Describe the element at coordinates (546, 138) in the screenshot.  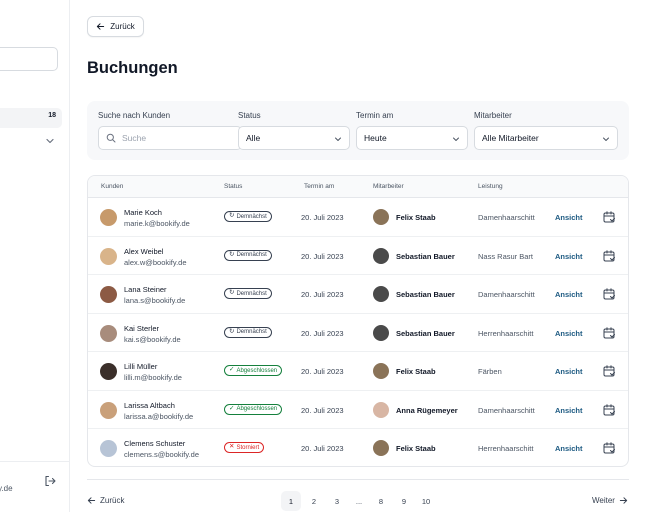
I see `employee-select: Alle Mitarbeiter` at that location.